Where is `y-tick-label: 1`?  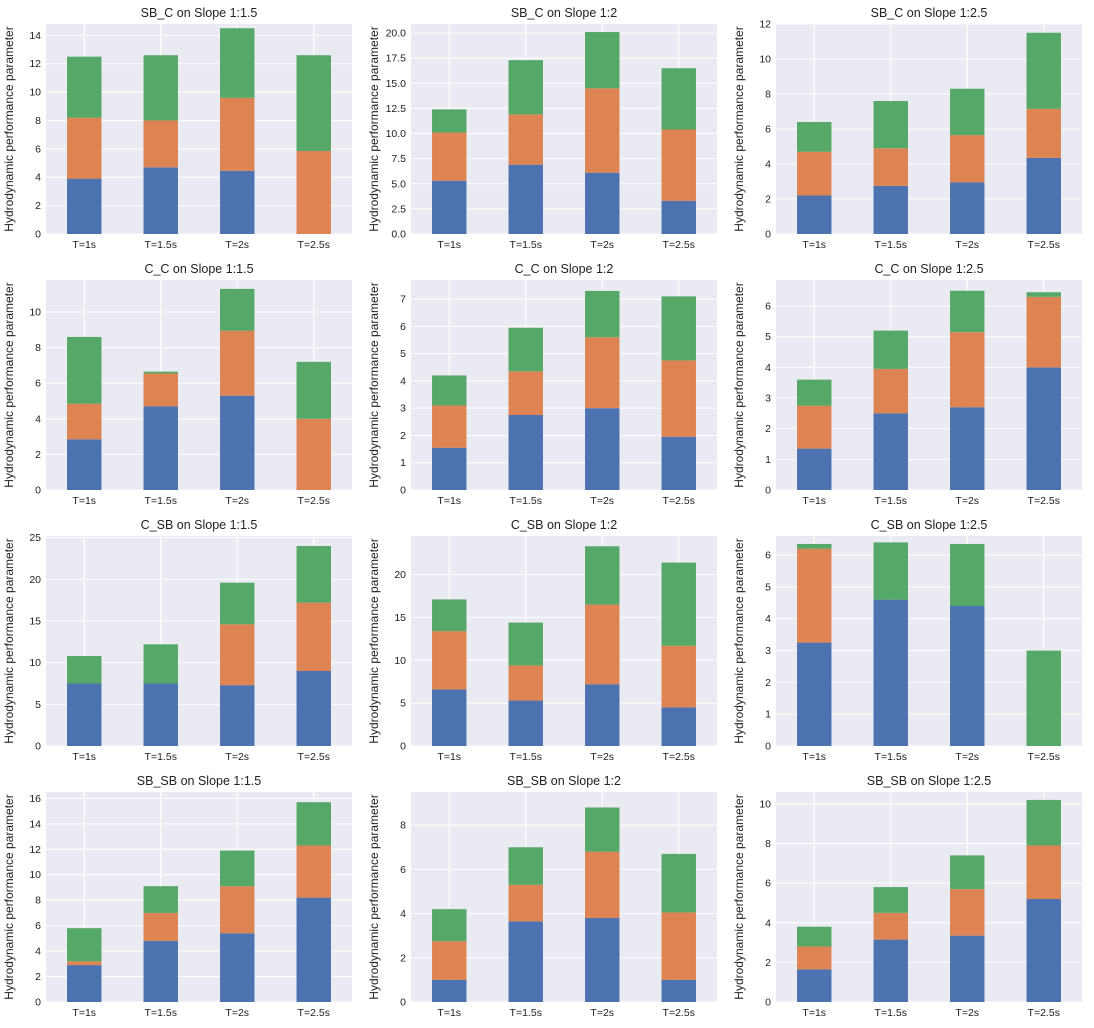
y-tick-label: 1 is located at coordinates (768, 460).